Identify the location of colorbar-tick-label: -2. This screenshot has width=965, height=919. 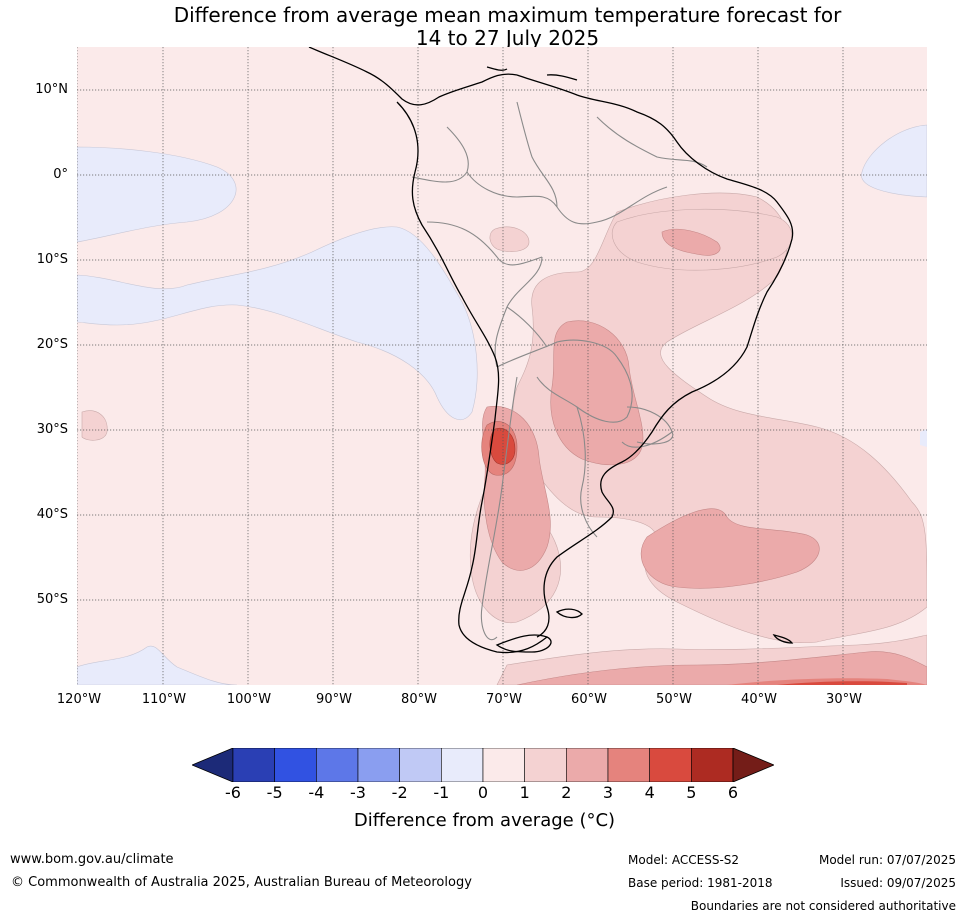
(399, 792).